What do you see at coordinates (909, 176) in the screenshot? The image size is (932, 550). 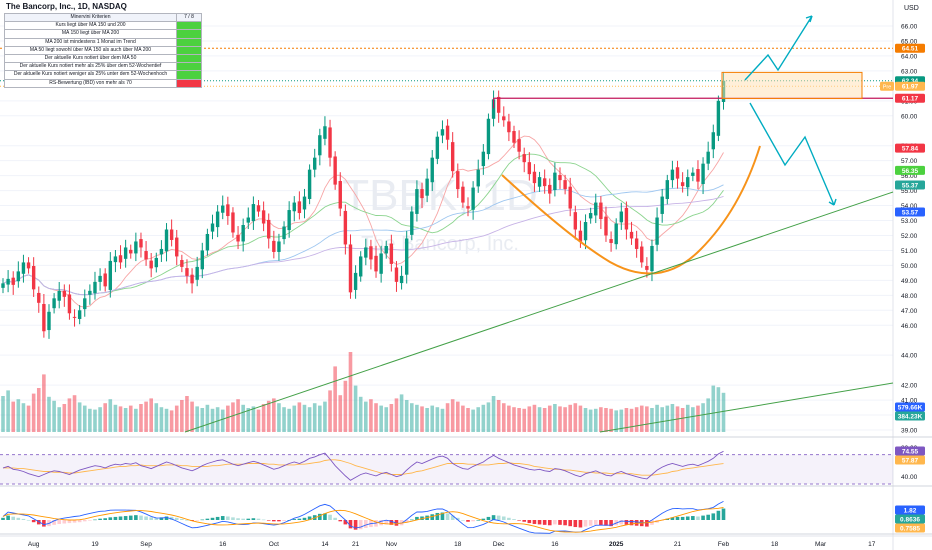 I see `price-tick-label: 56.00` at bounding box center [909, 176].